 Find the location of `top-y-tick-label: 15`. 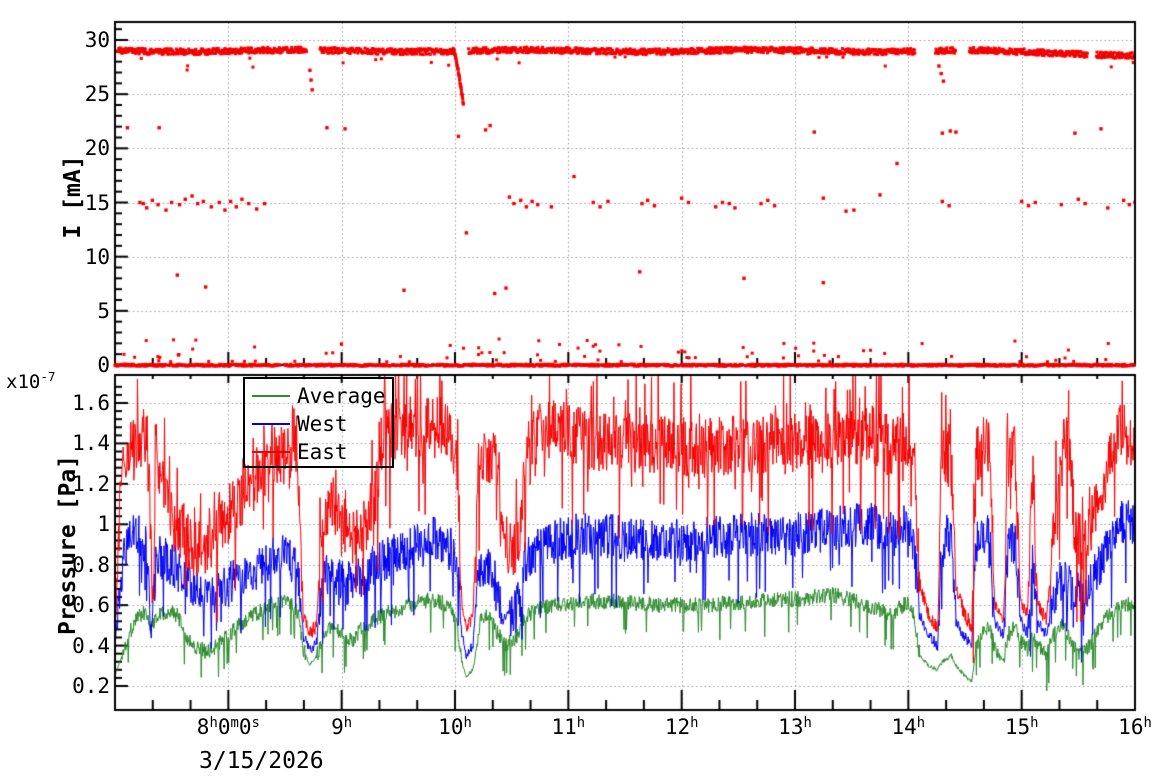

top-y-tick-label: 15 is located at coordinates (97, 202).